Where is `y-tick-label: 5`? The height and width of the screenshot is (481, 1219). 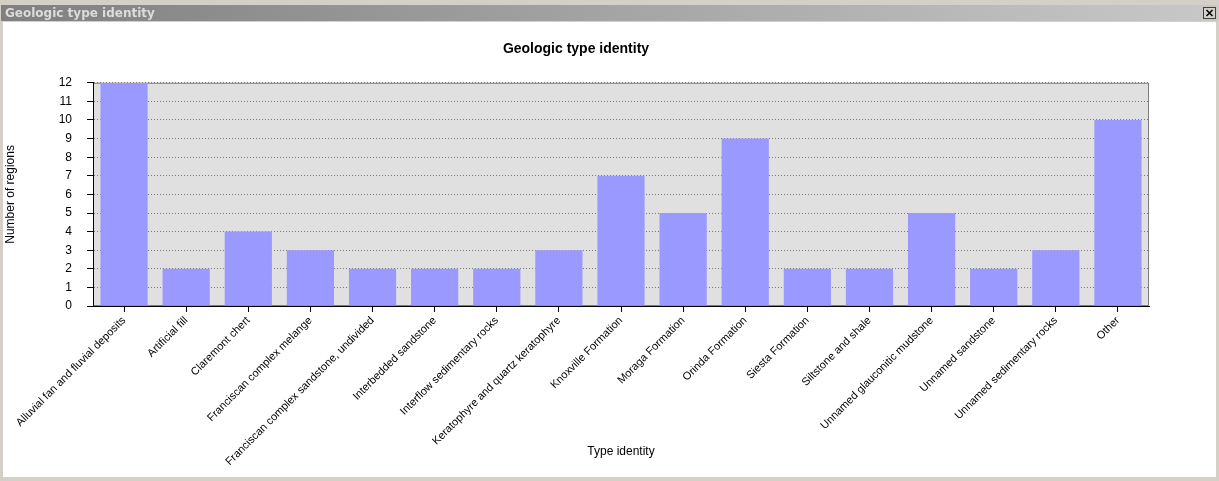 y-tick-label: 5 is located at coordinates (69, 212).